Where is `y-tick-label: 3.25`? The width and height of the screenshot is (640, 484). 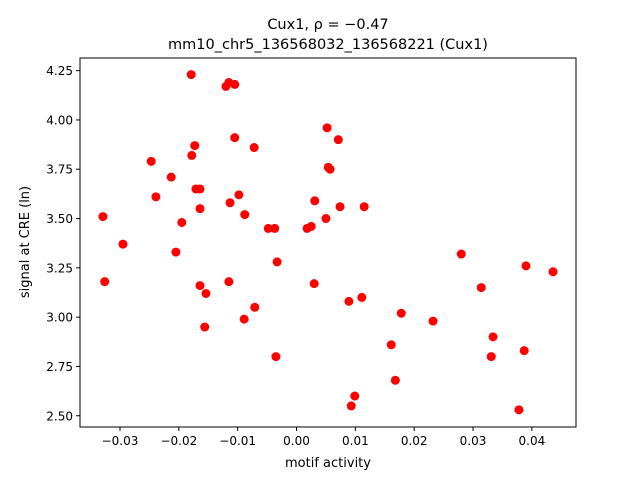 y-tick-label: 3.25 is located at coordinates (59, 268).